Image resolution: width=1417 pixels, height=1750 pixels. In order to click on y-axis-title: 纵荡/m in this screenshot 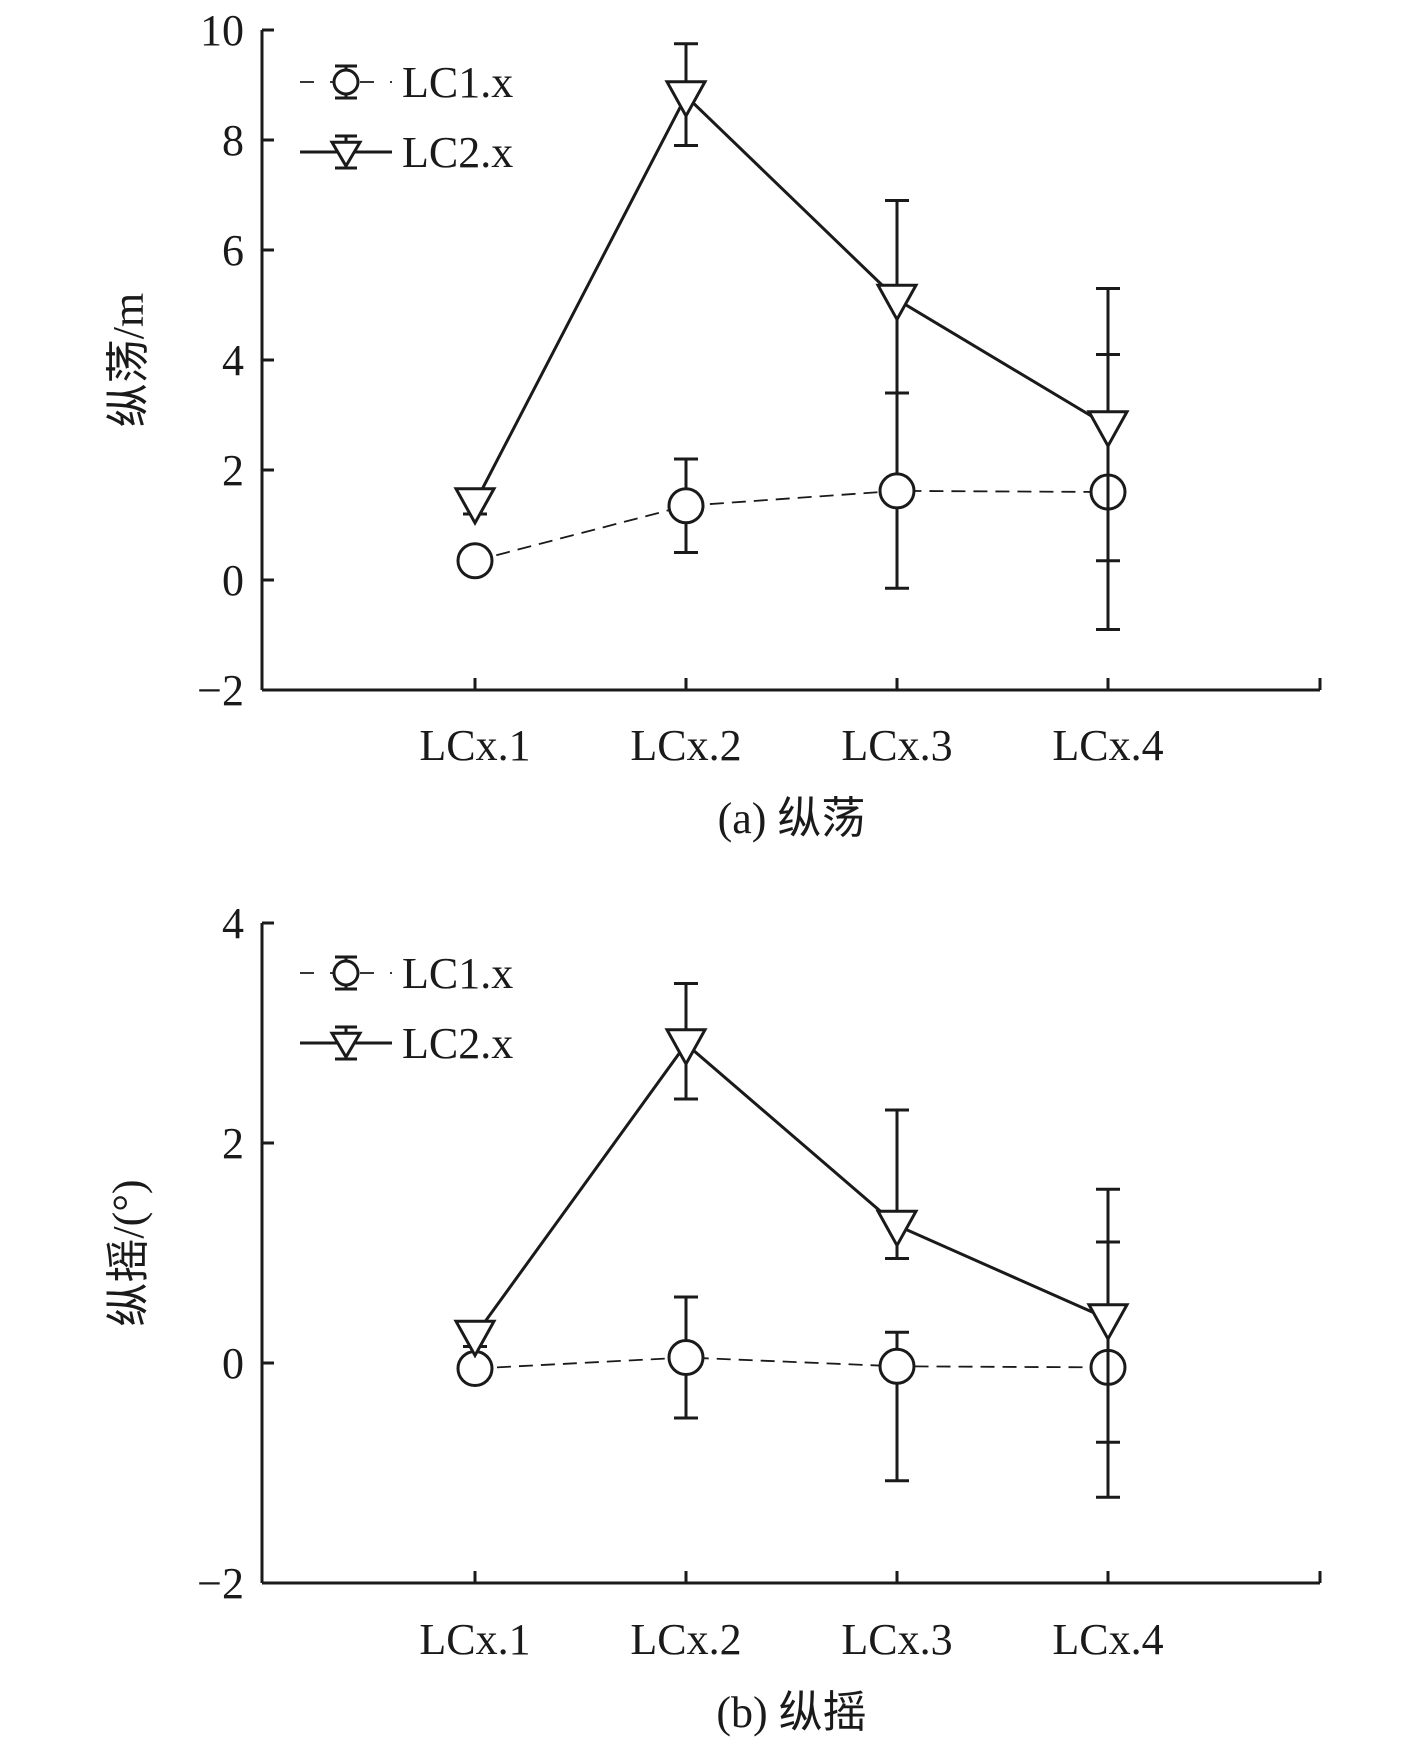, I will do `click(128, 360)`.